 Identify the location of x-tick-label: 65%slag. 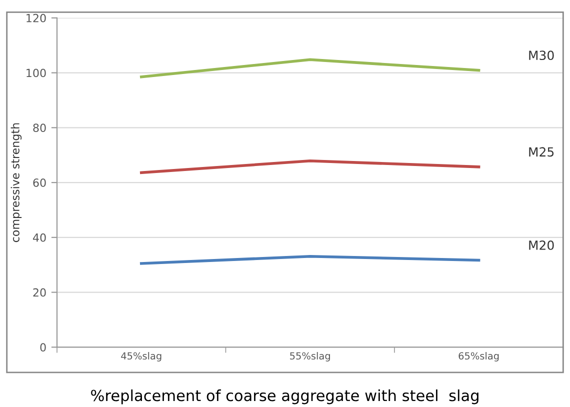
(478, 357).